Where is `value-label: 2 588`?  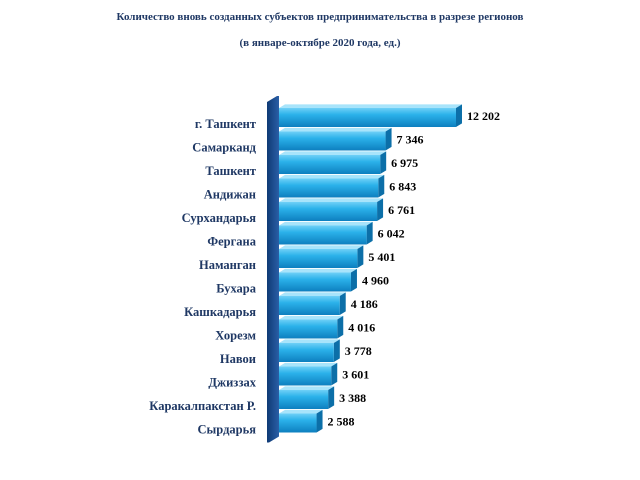
value-label: 2 588 is located at coordinates (341, 422).